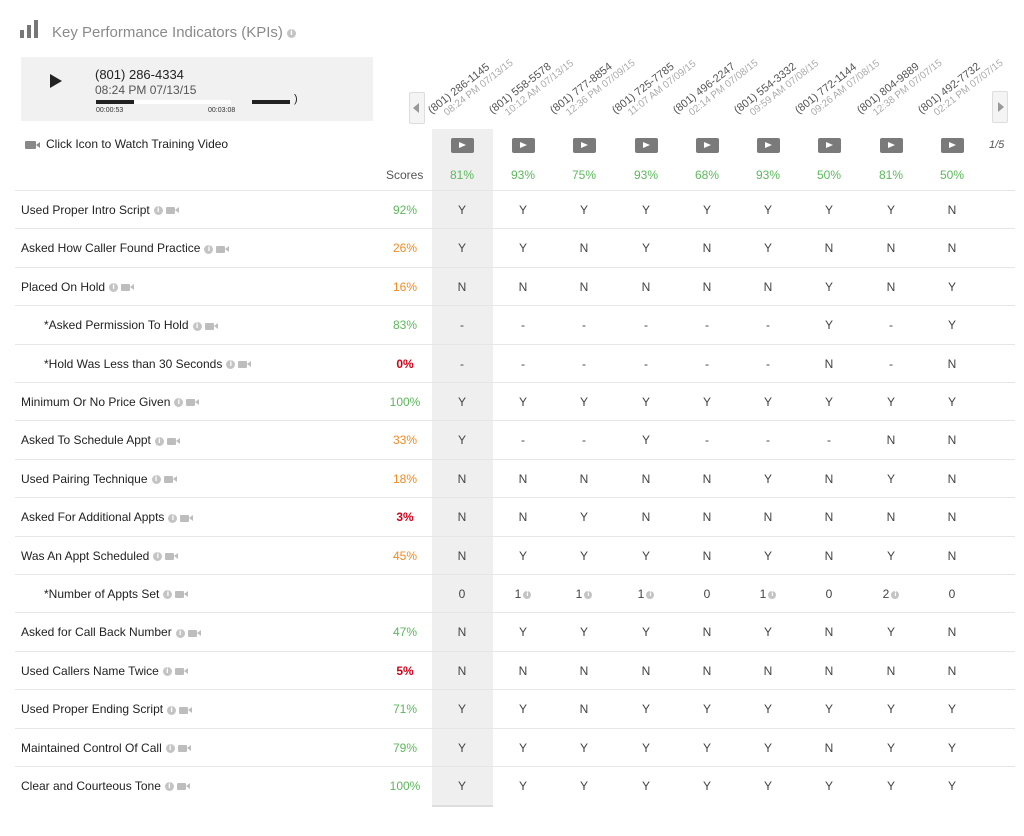  What do you see at coordinates (891, 175) in the screenshot?
I see `call-score: 81%` at bounding box center [891, 175].